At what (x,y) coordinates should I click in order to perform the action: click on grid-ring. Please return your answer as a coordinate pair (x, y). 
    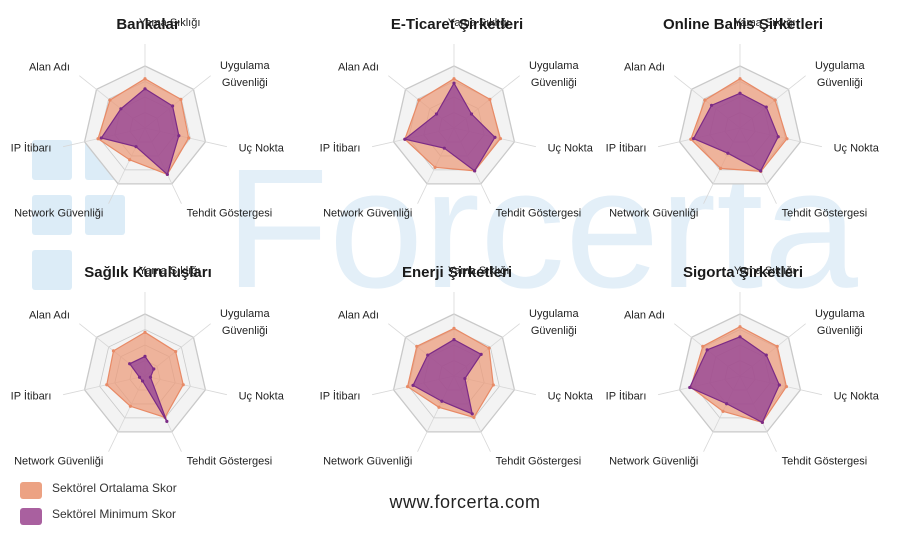
    Looking at the image, I should click on (145, 374).